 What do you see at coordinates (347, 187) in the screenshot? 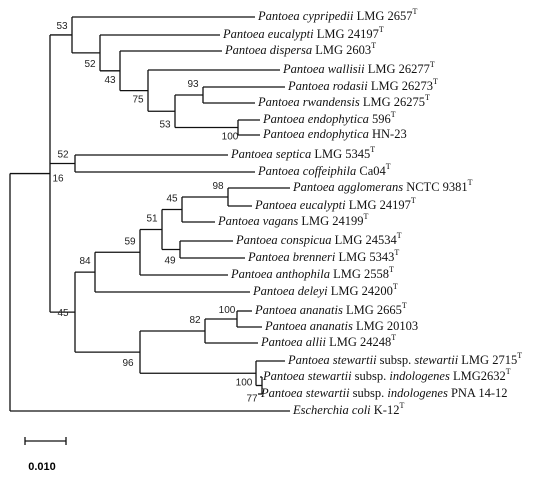
I see `taxon-name: Pantoea agglomerans` at bounding box center [347, 187].